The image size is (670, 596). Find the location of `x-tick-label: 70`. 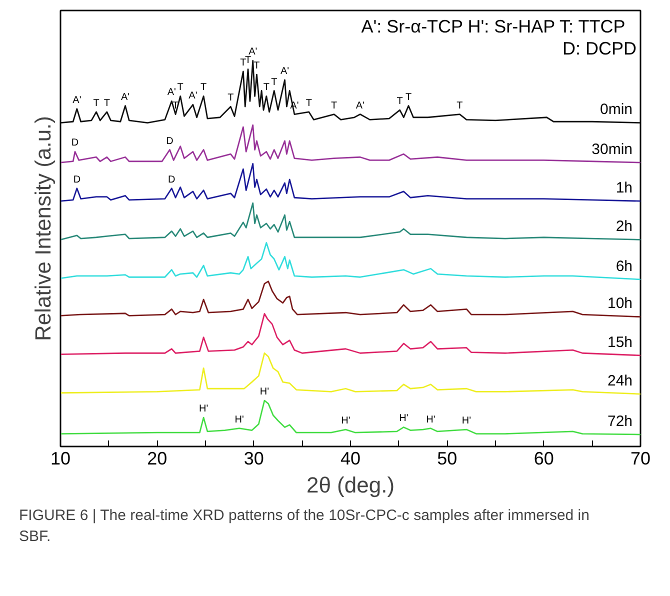

x-tick-label: 70 is located at coordinates (640, 458).